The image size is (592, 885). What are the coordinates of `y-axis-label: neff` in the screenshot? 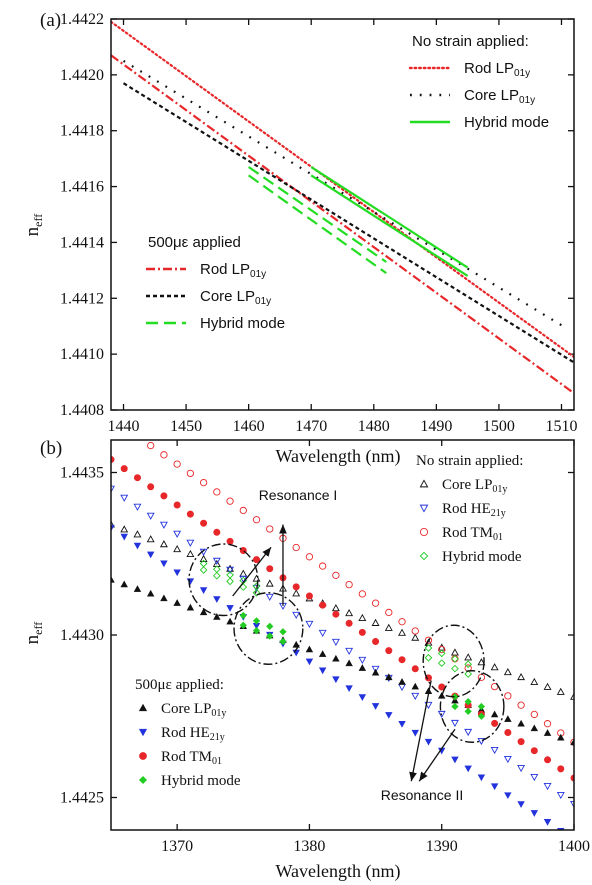 It's located at (33, 633).